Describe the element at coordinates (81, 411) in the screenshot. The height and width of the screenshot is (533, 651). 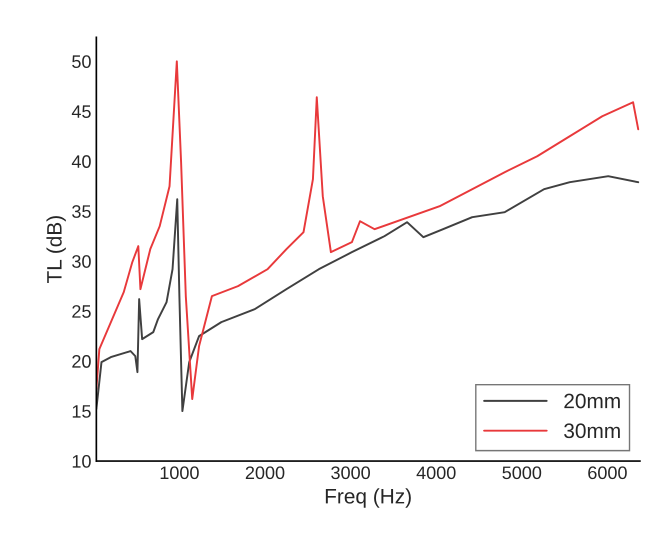
I see `y-tick-label: 15` at that location.